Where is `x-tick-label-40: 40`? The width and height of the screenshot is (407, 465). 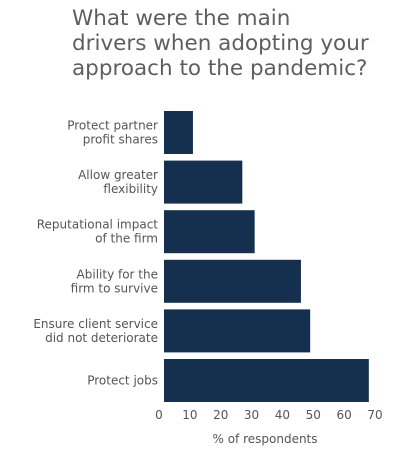 x-tick-label-40: 40 is located at coordinates (282, 415).